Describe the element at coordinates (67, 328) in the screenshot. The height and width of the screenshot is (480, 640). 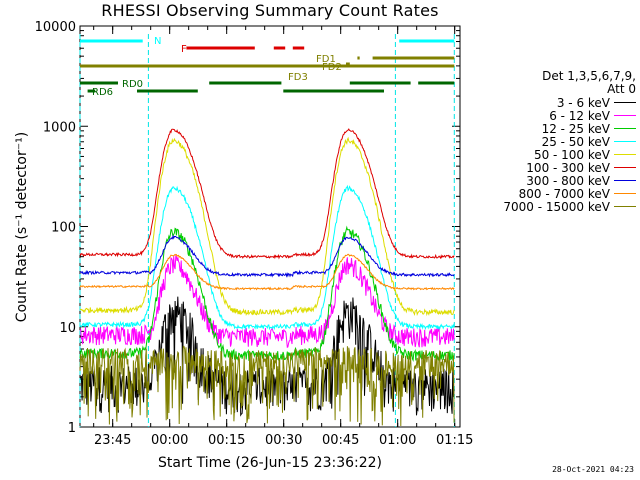
I see `y-tick-label: 10` at that location.